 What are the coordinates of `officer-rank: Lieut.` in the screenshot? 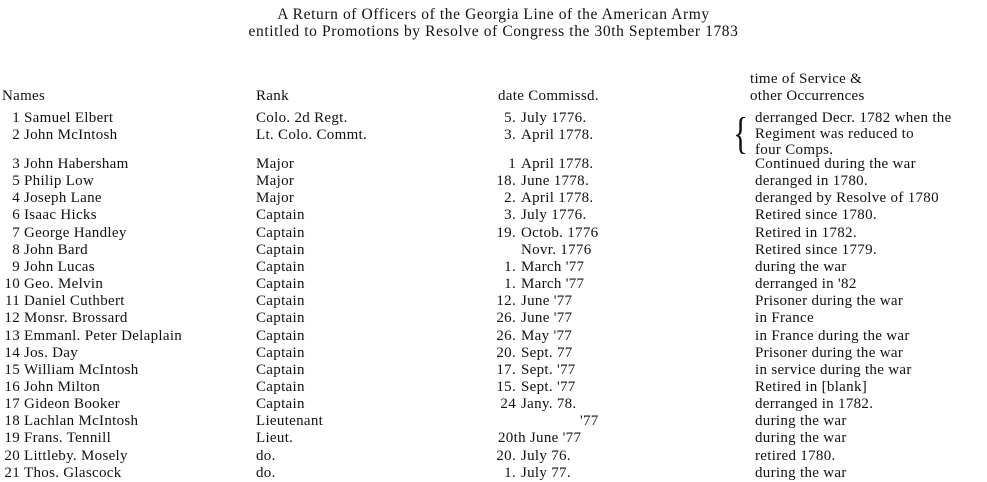 It's located at (275, 438).